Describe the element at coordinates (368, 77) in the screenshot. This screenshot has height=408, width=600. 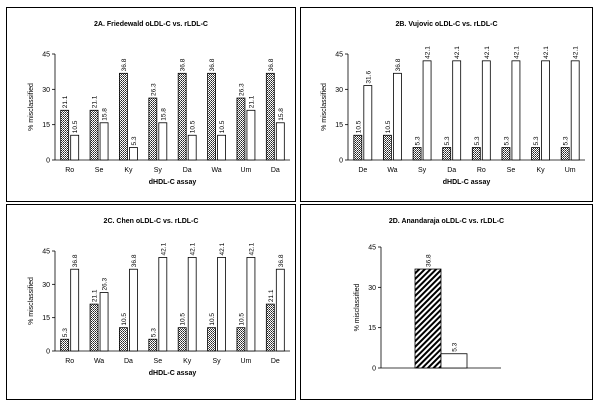
I see `data-label: 31.6` at that location.